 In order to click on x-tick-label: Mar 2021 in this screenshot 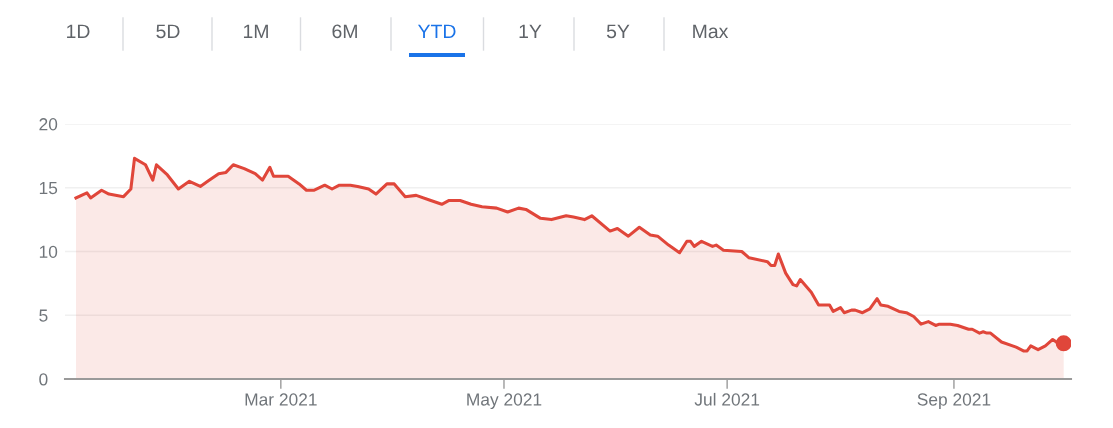, I will do `click(281, 399)`.